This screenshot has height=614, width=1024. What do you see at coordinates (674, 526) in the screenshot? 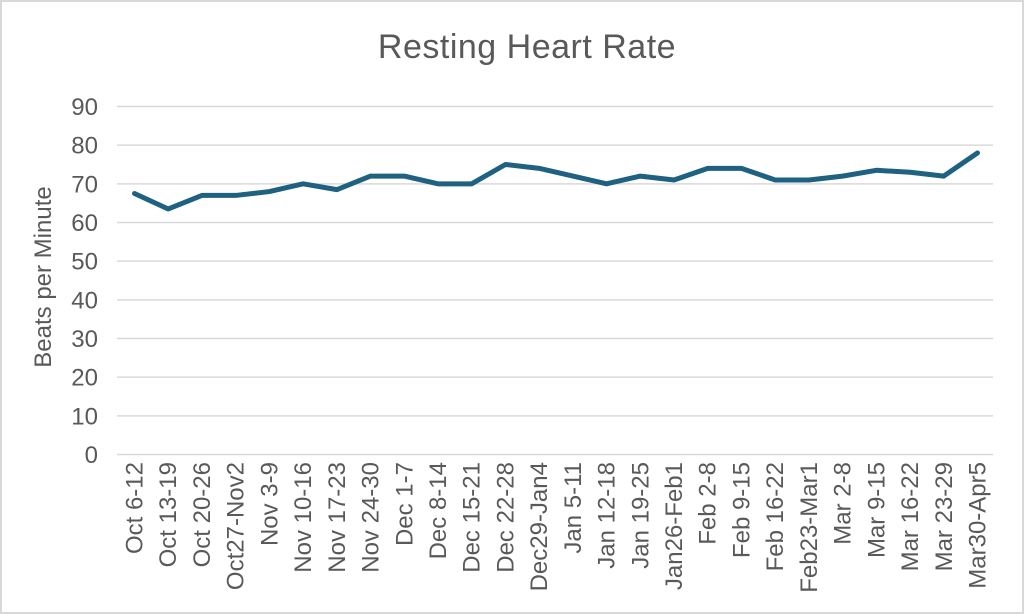
I see `x-tick-label: Jan26-Feb1` at bounding box center [674, 526].